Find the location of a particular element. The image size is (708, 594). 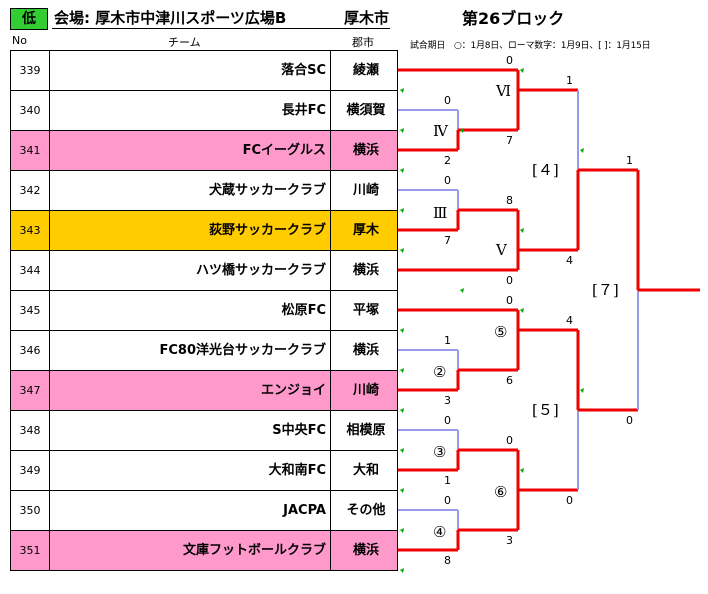

team-area: 横須賀 is located at coordinates (366, 110).